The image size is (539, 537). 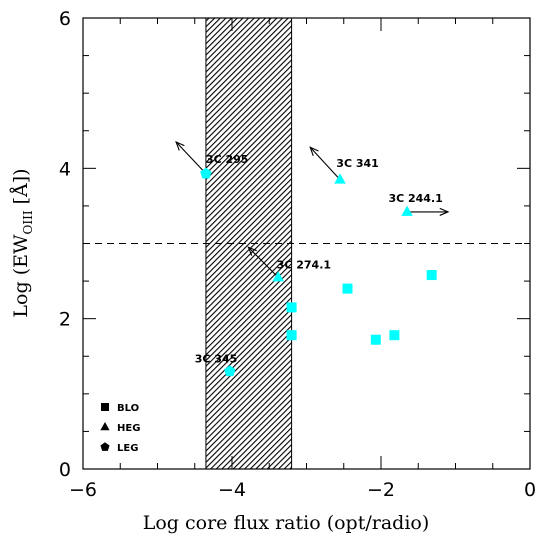 I want to click on x-tick-label: 0, so click(x=530, y=490).